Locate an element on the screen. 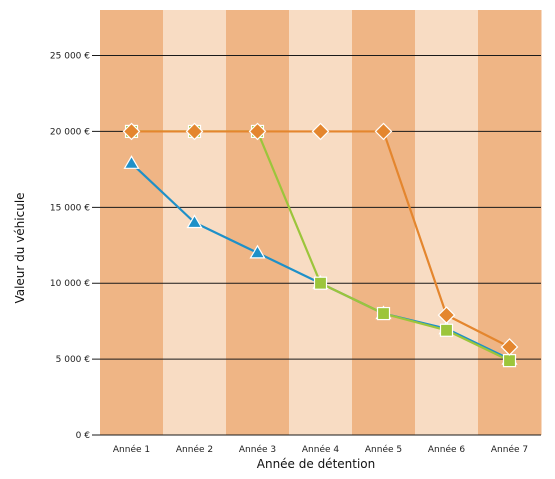  y-tick-label: 5 000 € is located at coordinates (73, 360).